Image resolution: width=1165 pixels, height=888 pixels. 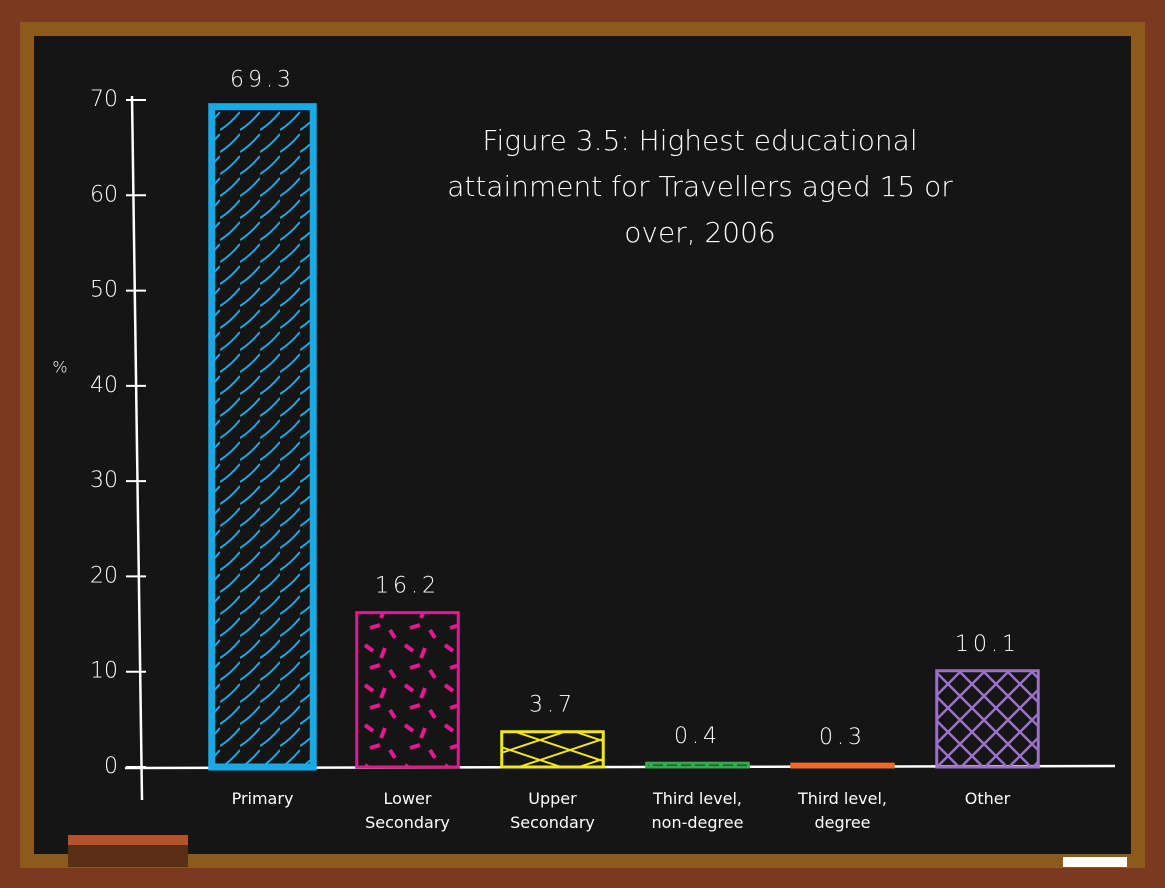 What do you see at coordinates (842, 810) in the screenshot?
I see `x-tick-label: Third level, degree` at bounding box center [842, 810].